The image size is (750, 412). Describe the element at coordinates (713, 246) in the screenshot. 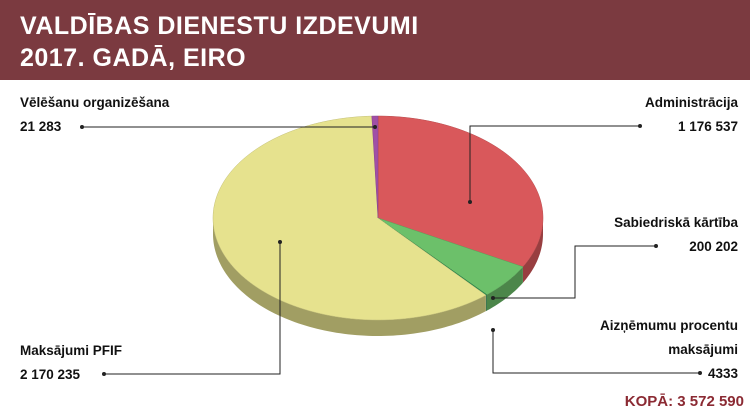

I see `value-label: 200 202` at that location.